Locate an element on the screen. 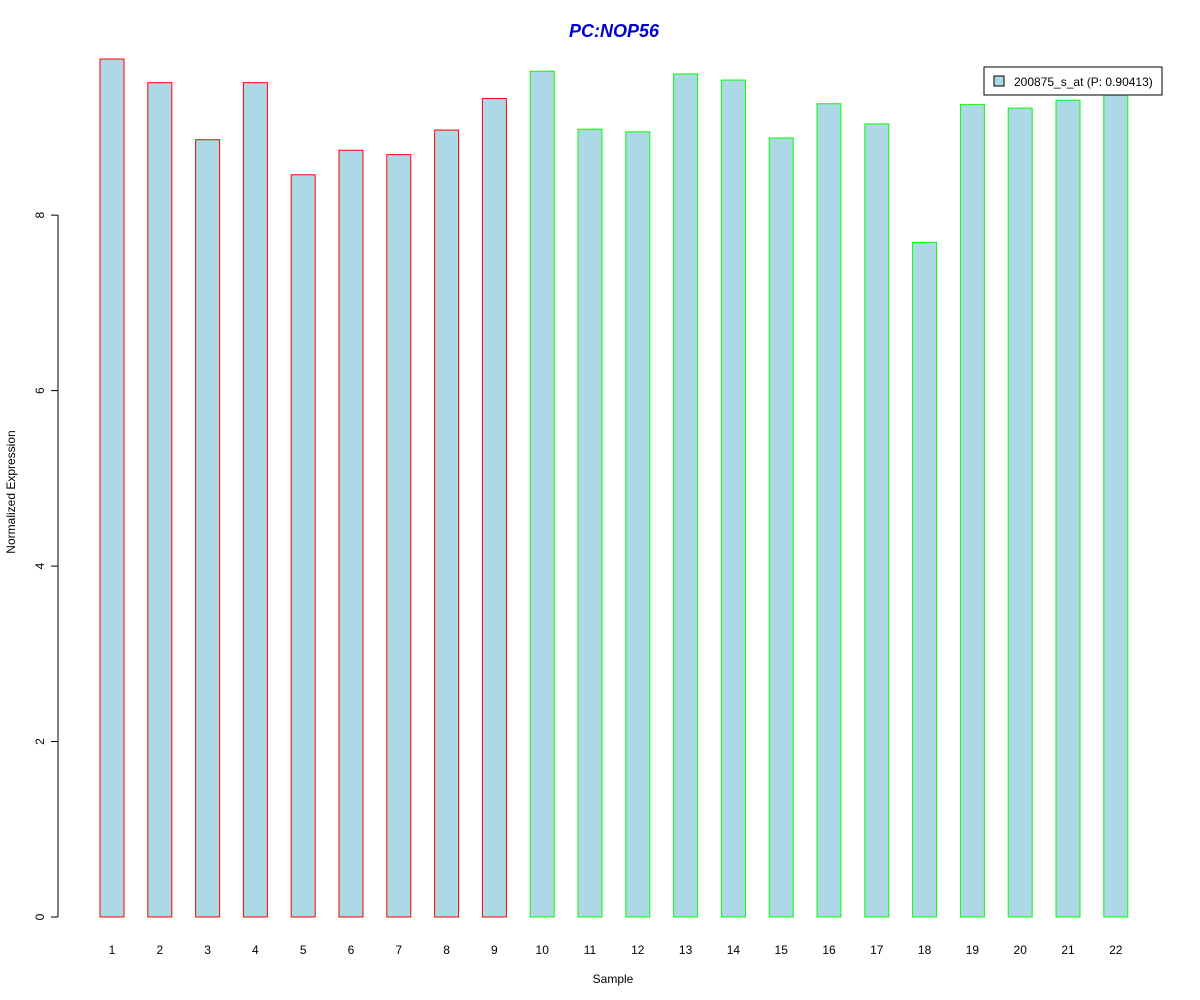 Image resolution: width=1200 pixels, height=1000 pixels. y-tick-label: 2 is located at coordinates (40, 741).